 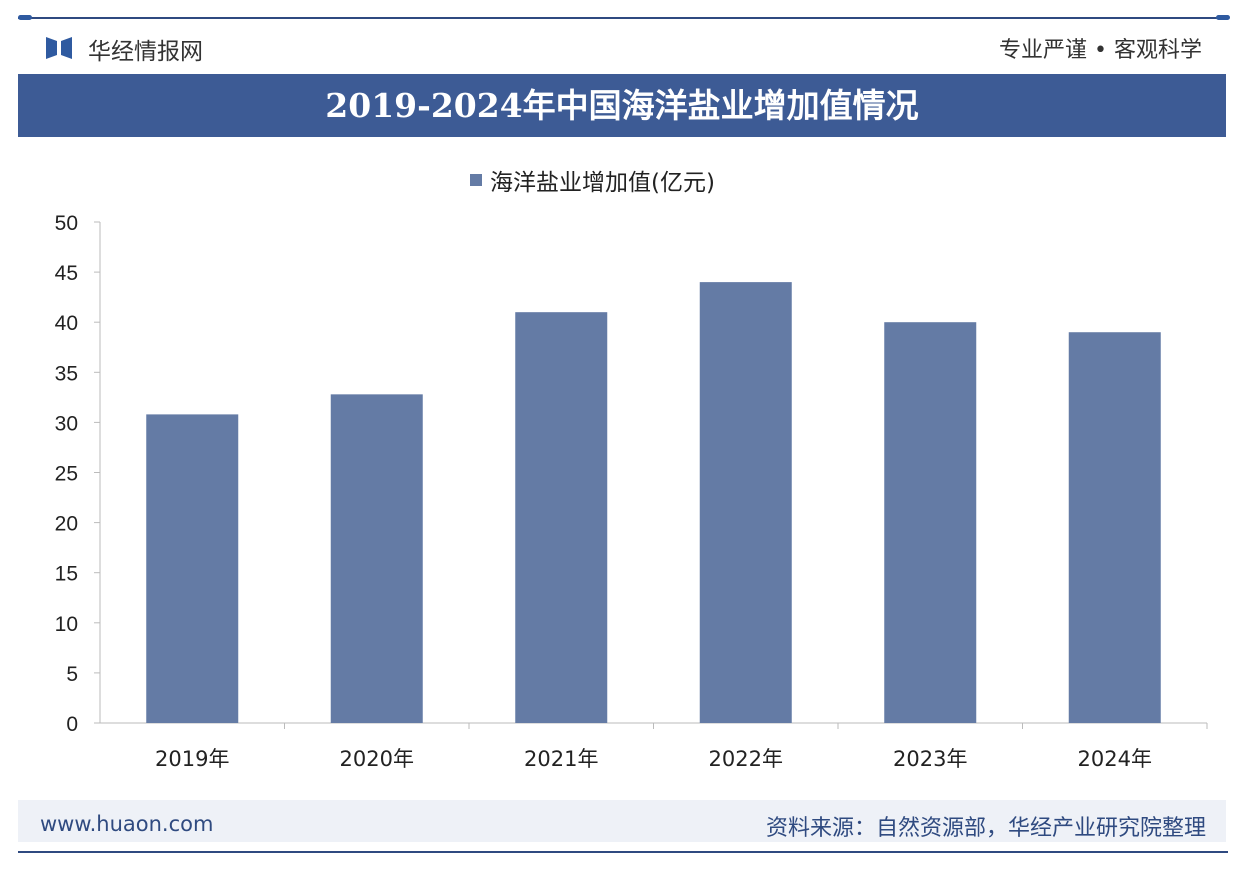 What do you see at coordinates (66, 423) in the screenshot?
I see `y-tick-label: 30` at bounding box center [66, 423].